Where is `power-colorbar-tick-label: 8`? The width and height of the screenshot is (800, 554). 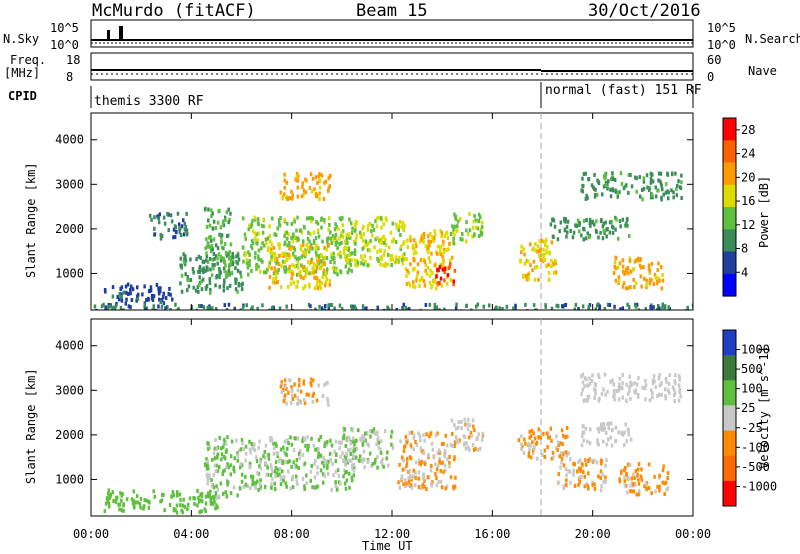 power-colorbar-tick-label: 8 is located at coordinates (744, 249).